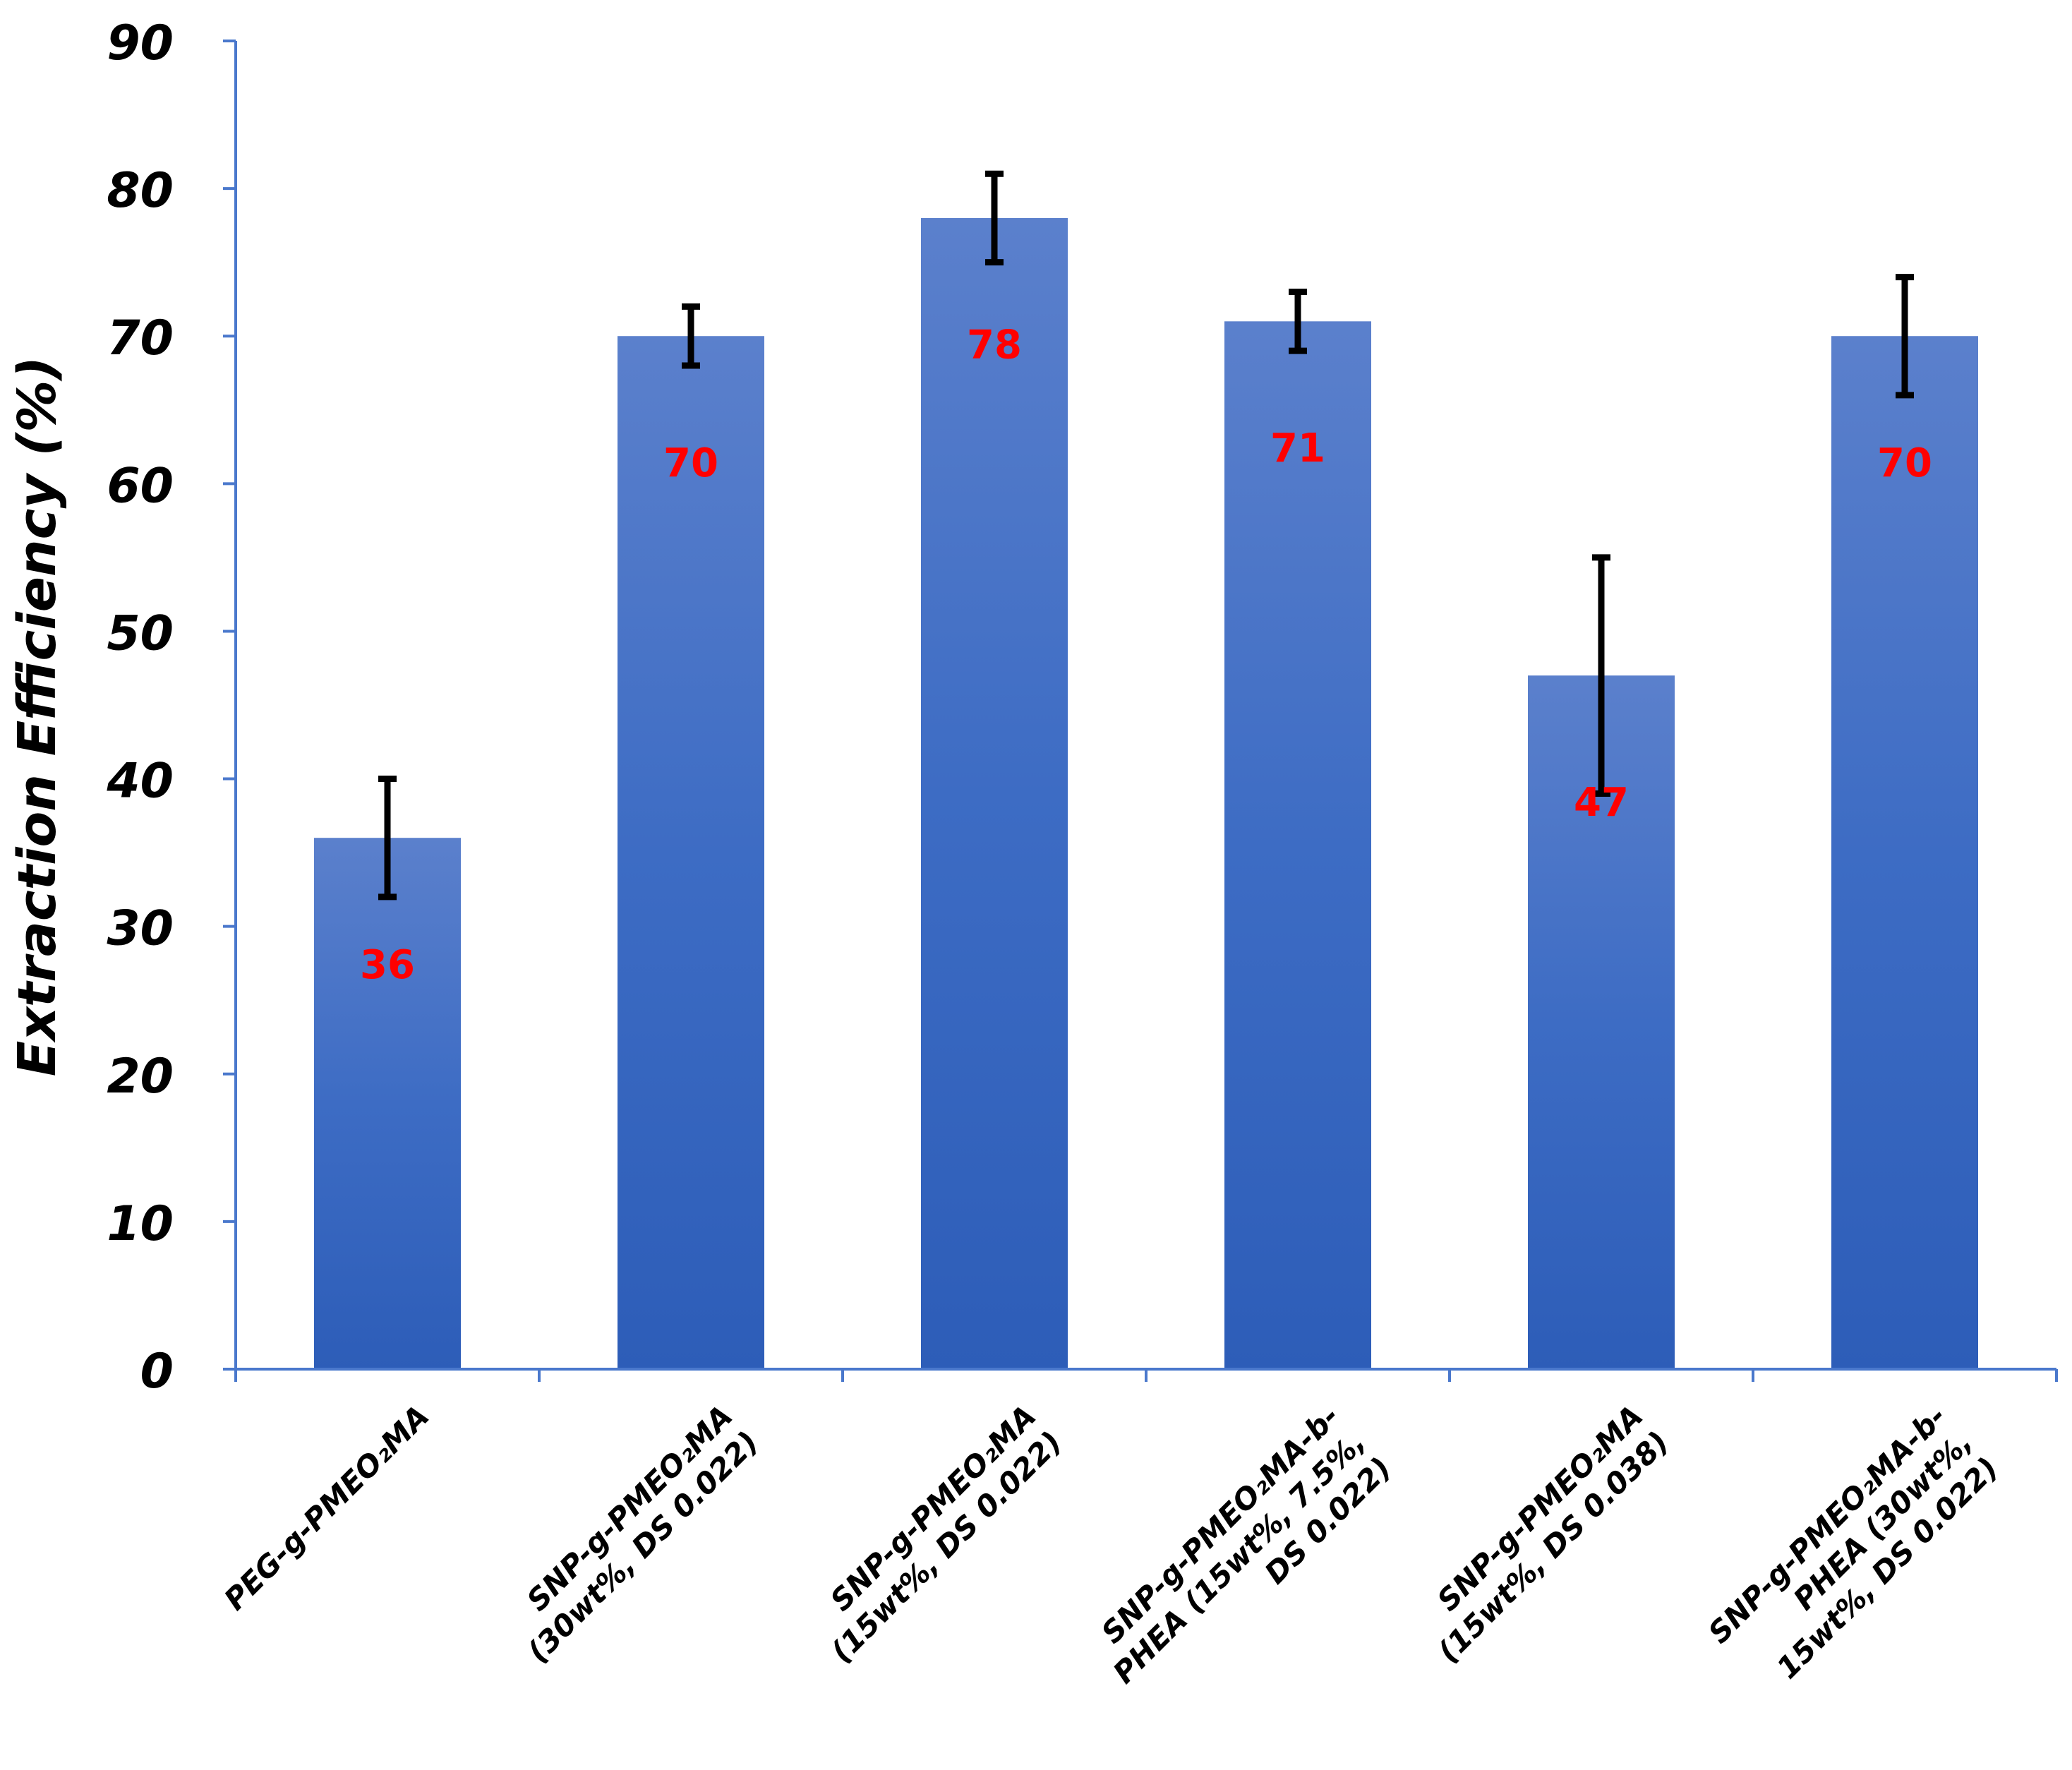  I want to click on y-tick-label: 40, so click(140, 781).